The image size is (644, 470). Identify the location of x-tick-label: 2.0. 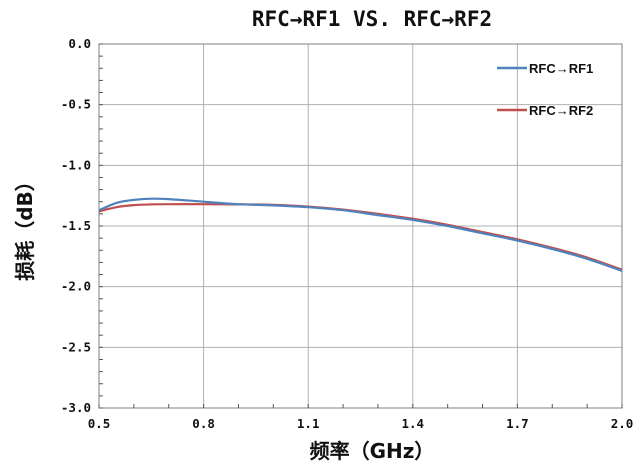
(622, 423).